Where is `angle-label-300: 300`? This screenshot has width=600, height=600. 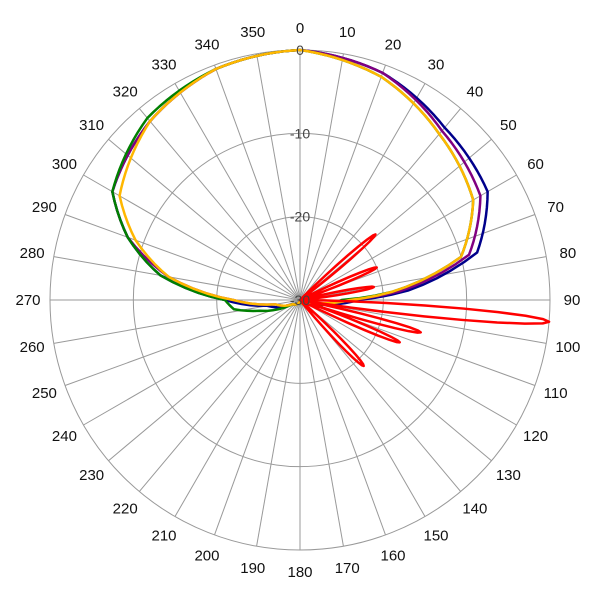 angle-label-300: 300 is located at coordinates (64, 164).